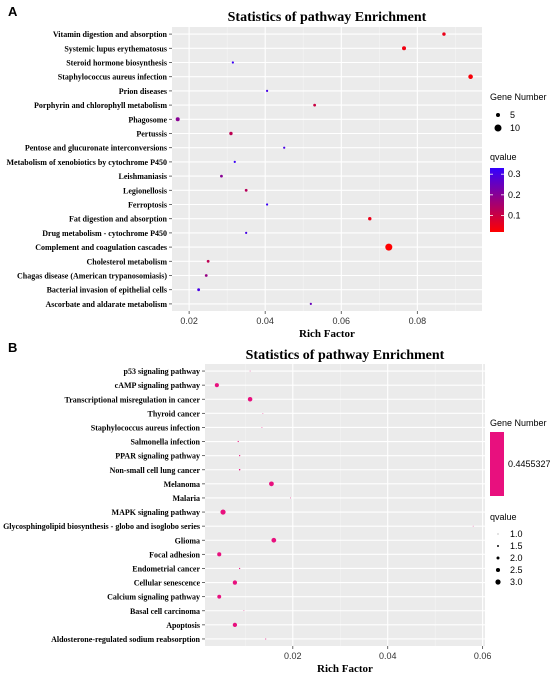  Describe the element at coordinates (147, 119) in the screenshot. I see `y-tick-label: Phagosome` at that location.